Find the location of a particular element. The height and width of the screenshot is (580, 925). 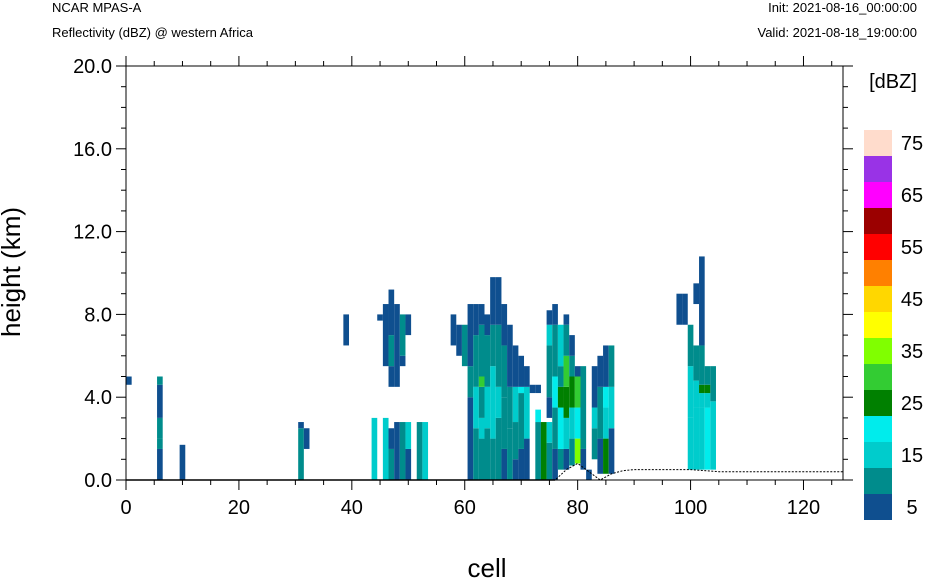

colorbar-label: 15 is located at coordinates (912, 456).